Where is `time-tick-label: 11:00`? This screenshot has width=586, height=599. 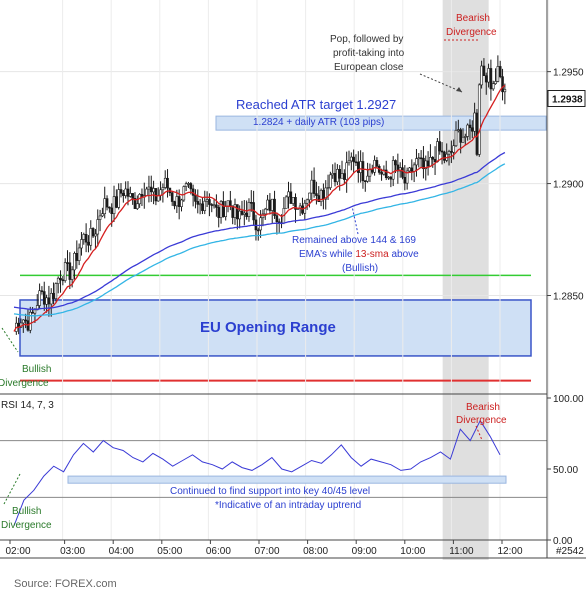
time-tick-label: 11:00 is located at coordinates (461, 551).